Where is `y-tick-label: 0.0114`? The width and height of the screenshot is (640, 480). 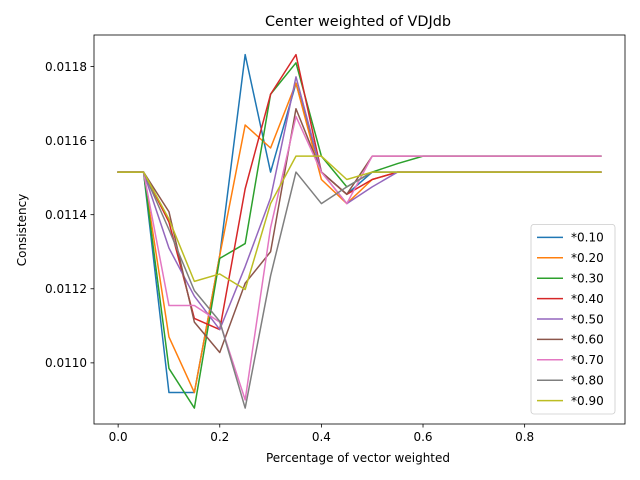 y-tick-label: 0.0114 is located at coordinates (66, 215).